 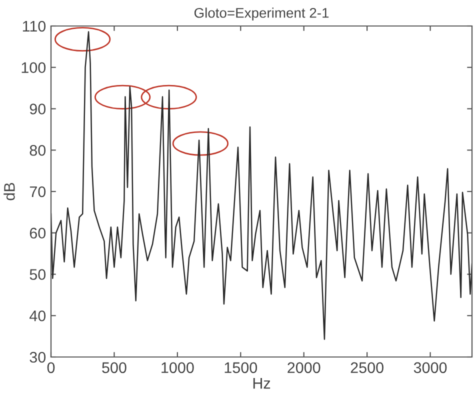 I want to click on y-tick-label: 80, so click(x=38, y=150).